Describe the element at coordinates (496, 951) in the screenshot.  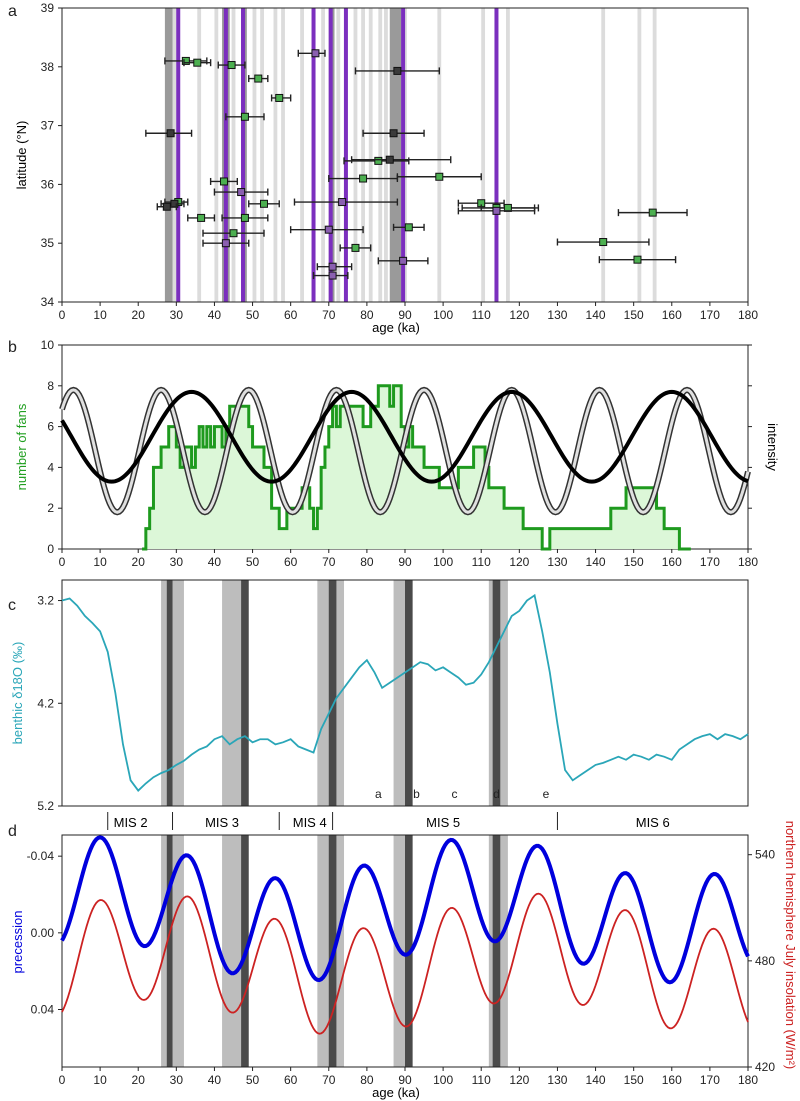
I see `panel-d-dark-band` at that location.